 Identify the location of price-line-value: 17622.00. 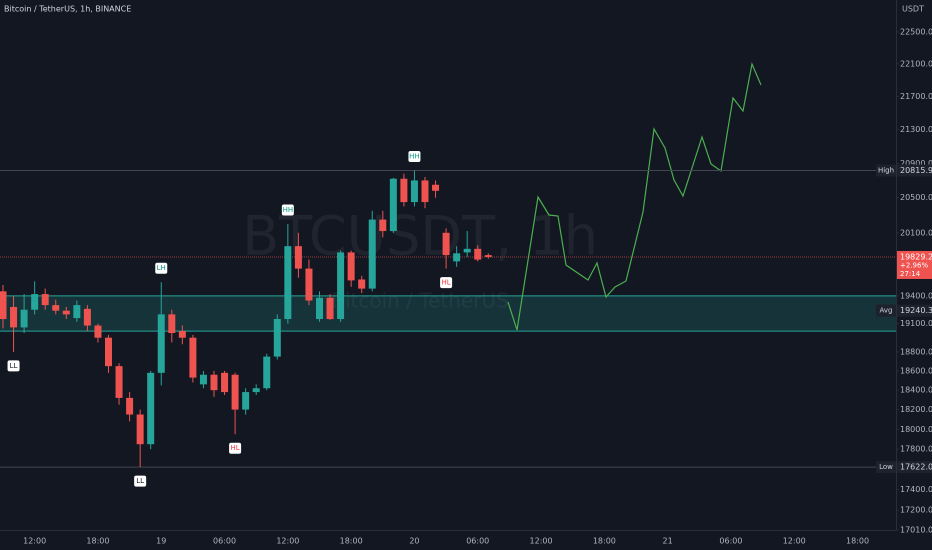
(916, 467).